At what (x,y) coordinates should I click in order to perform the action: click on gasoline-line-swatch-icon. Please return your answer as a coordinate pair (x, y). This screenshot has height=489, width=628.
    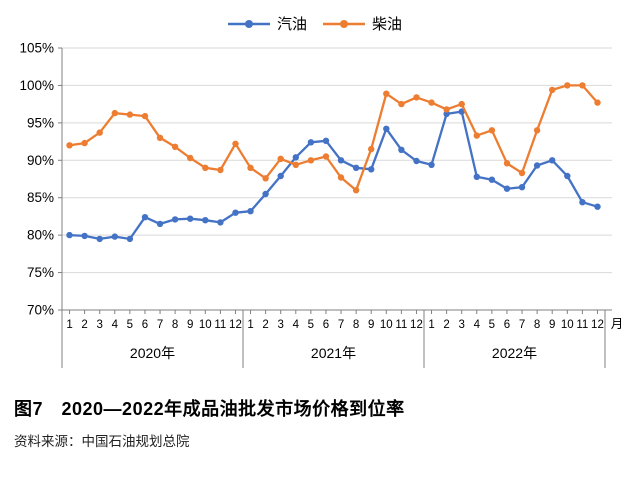
    Looking at the image, I should click on (248, 23).